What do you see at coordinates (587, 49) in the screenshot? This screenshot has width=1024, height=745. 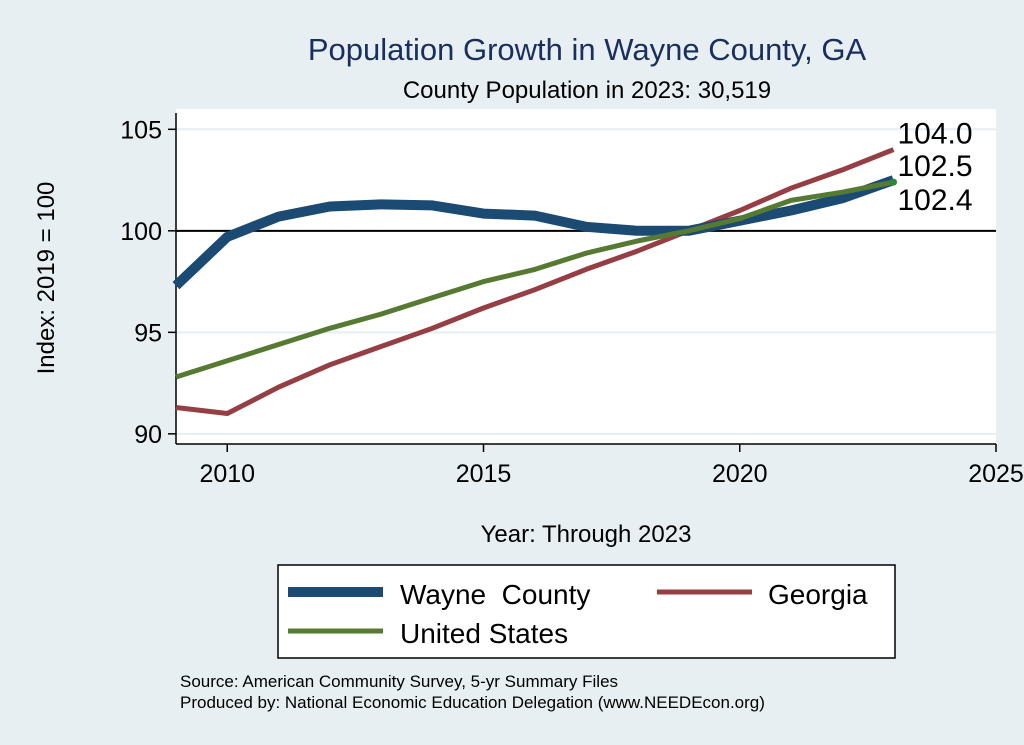 I see `chart-title: Population Growth in Wayne County, GA` at bounding box center [587, 49].